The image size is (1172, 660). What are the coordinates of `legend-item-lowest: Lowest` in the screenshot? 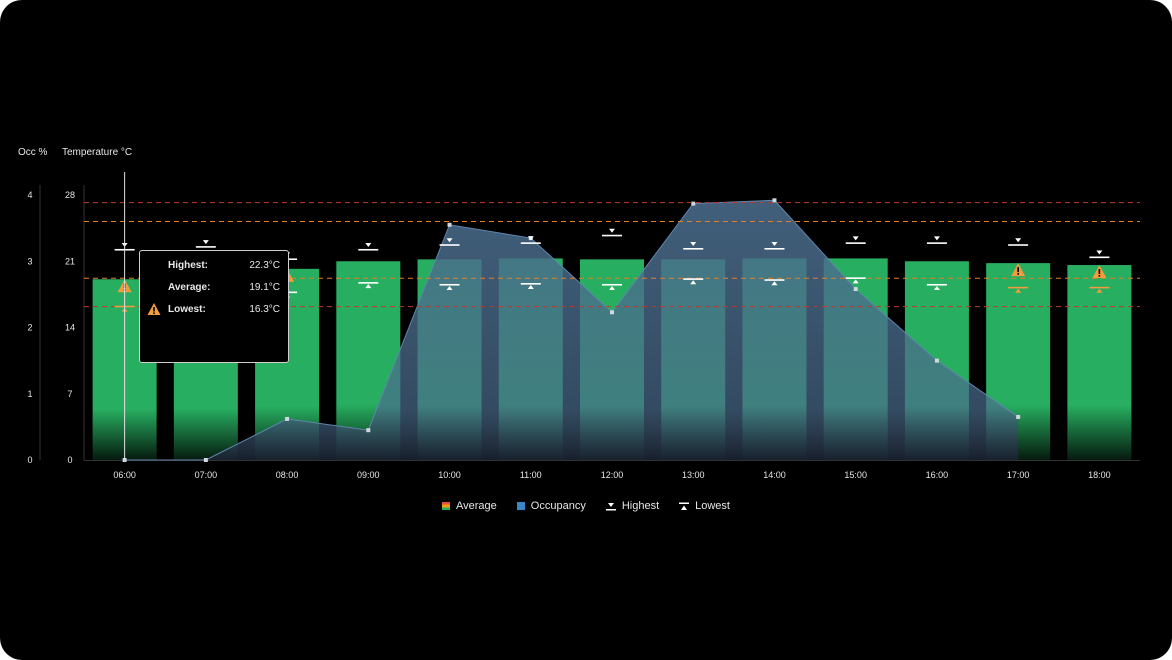 It's located at (704, 506).